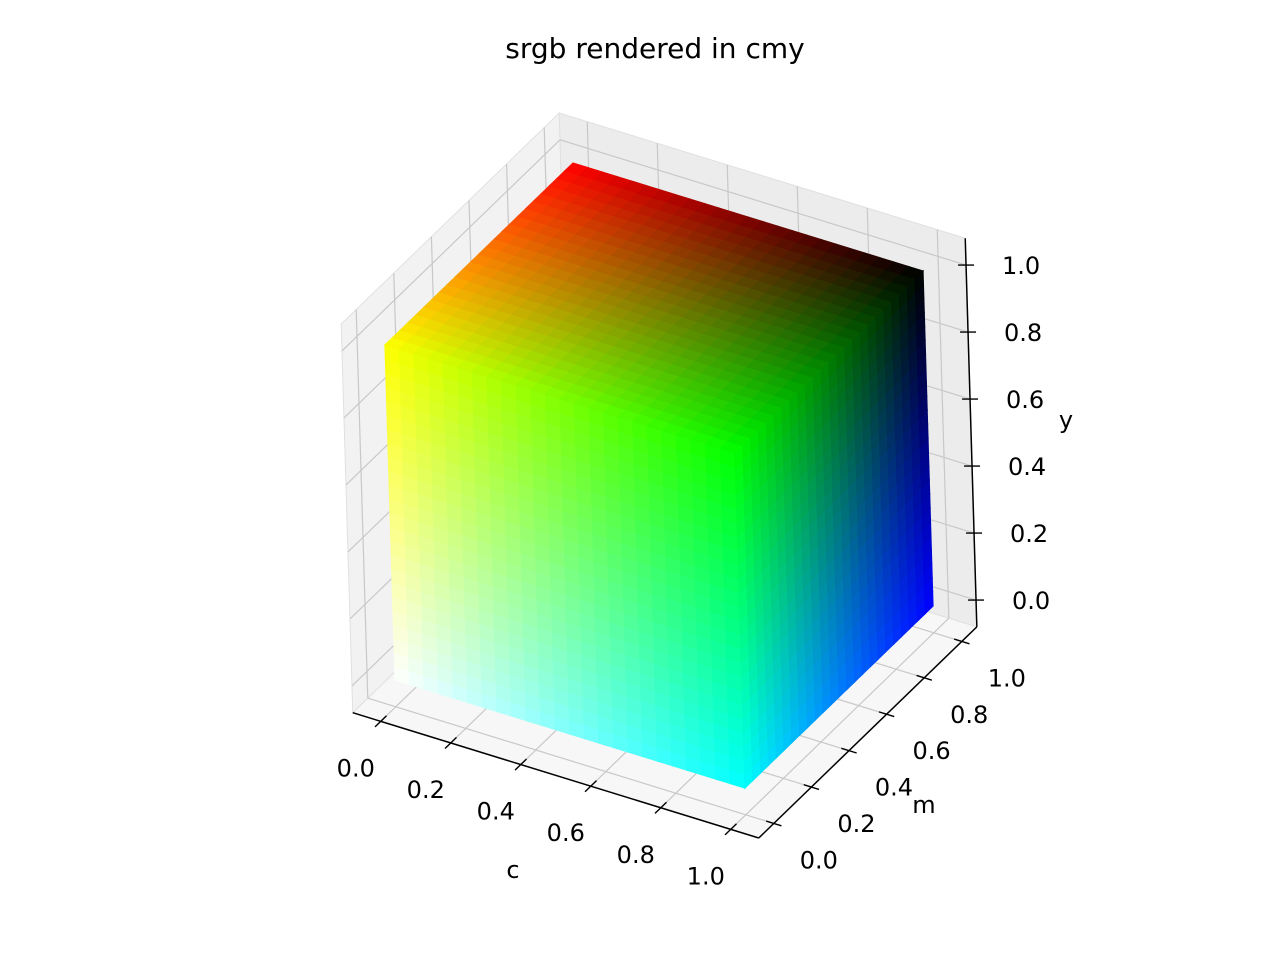 This screenshot has height=960, width=1280. What do you see at coordinates (1027, 467) in the screenshot?
I see `z-tick-label: 0.4` at bounding box center [1027, 467].